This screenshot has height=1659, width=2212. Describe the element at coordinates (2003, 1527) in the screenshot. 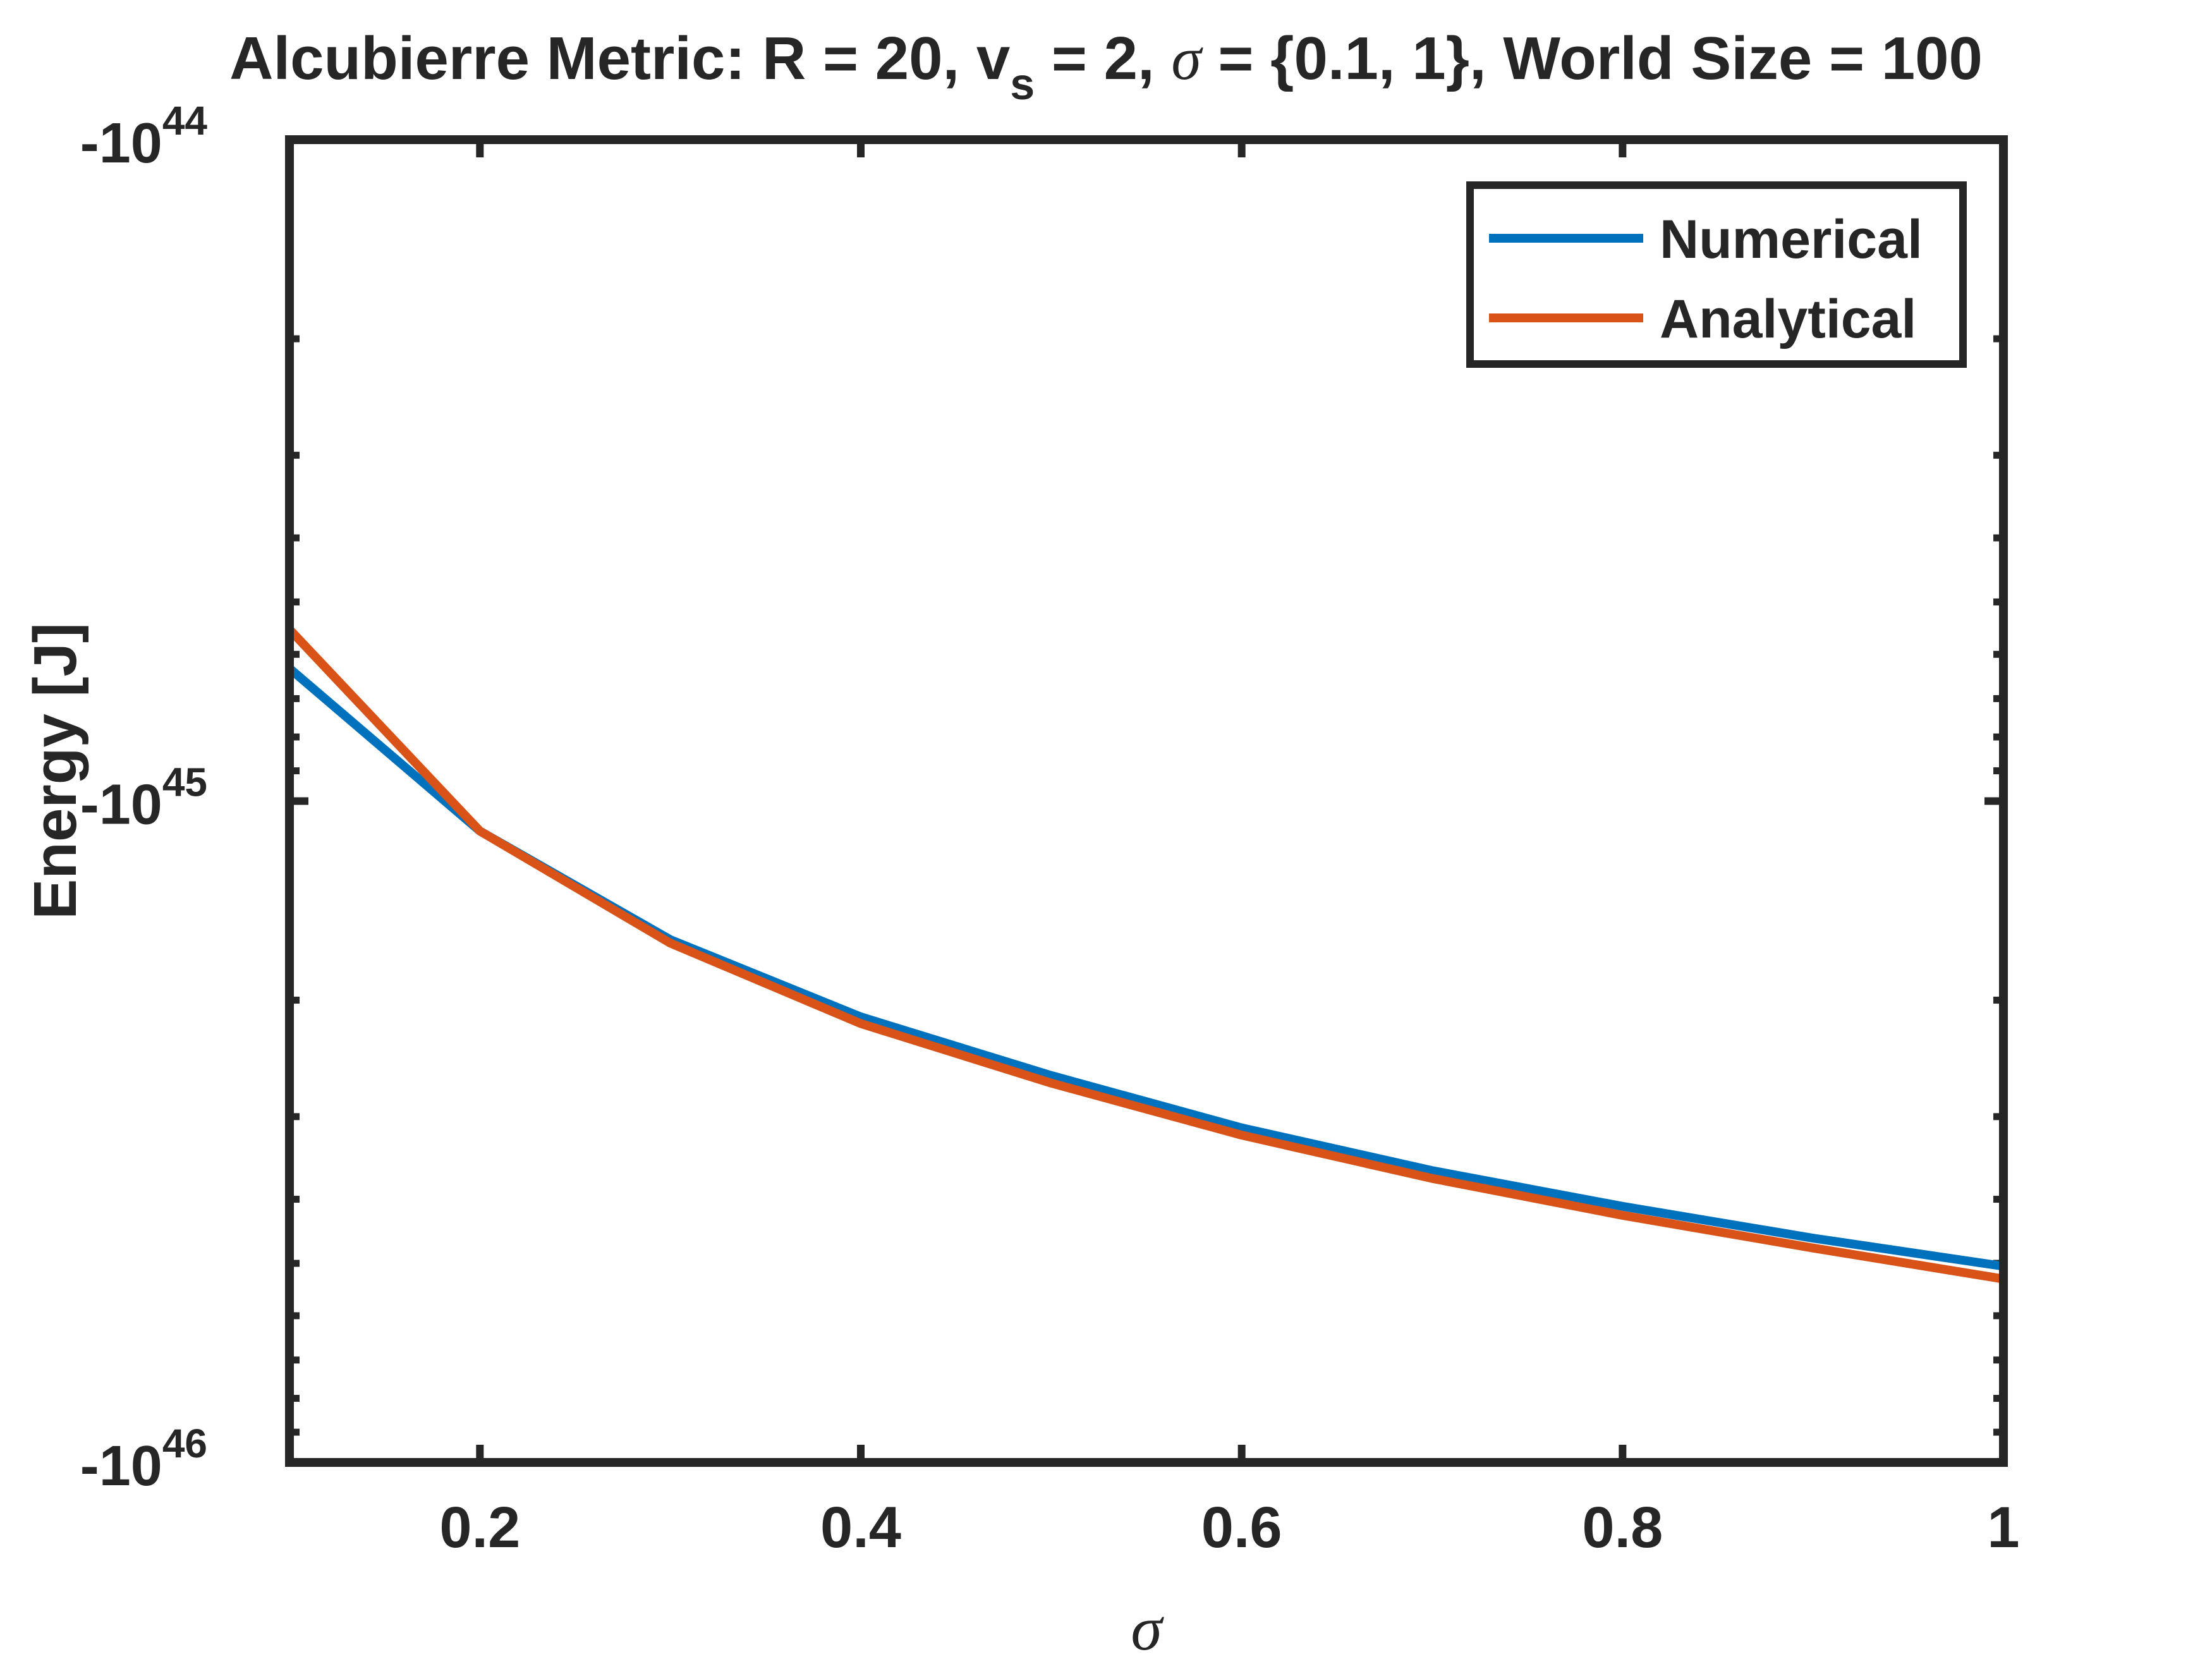

I see `x-tick-label: 1` at that location.